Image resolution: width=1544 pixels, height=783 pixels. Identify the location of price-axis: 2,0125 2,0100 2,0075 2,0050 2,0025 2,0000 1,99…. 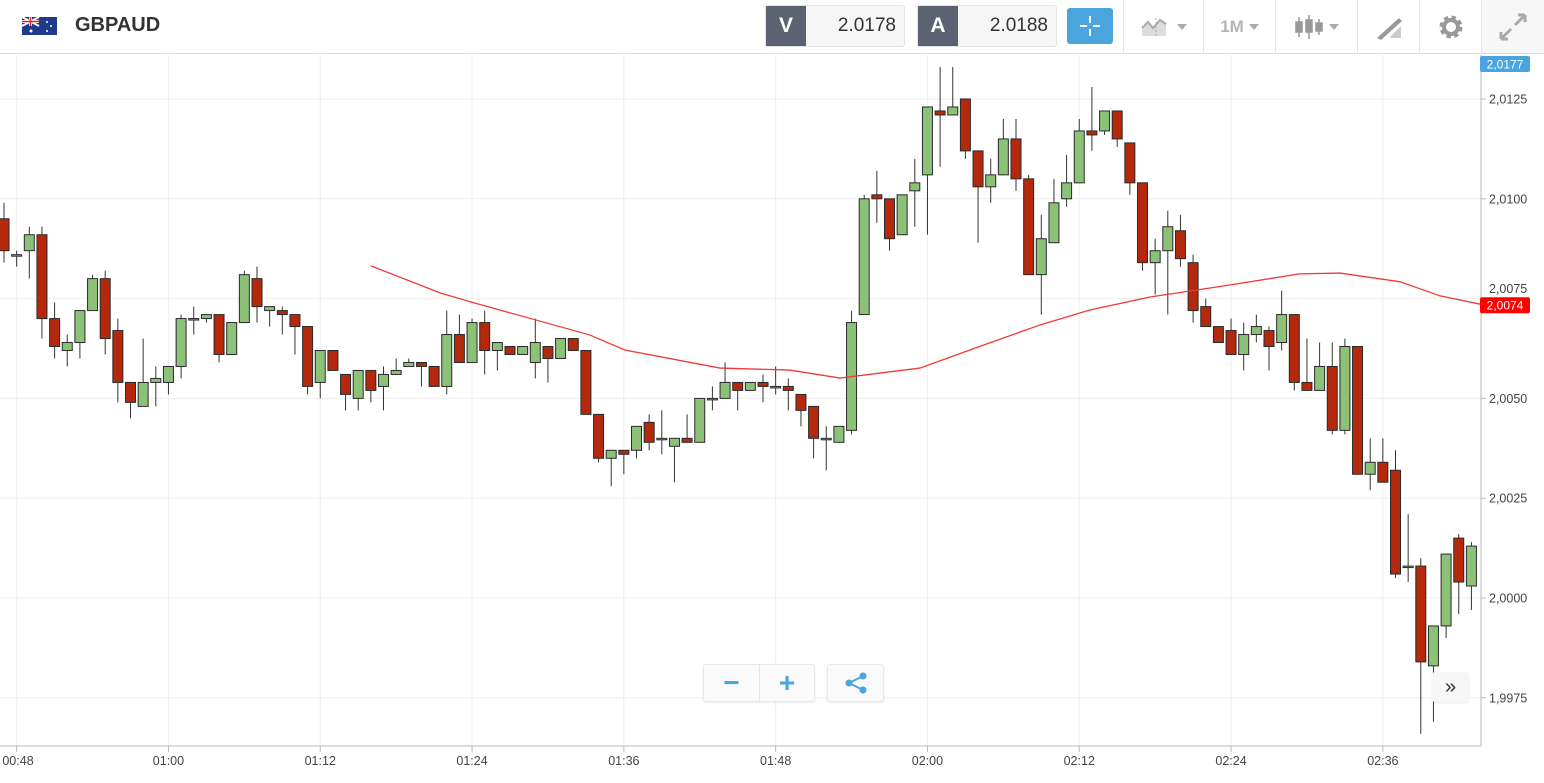
(1504, 399).